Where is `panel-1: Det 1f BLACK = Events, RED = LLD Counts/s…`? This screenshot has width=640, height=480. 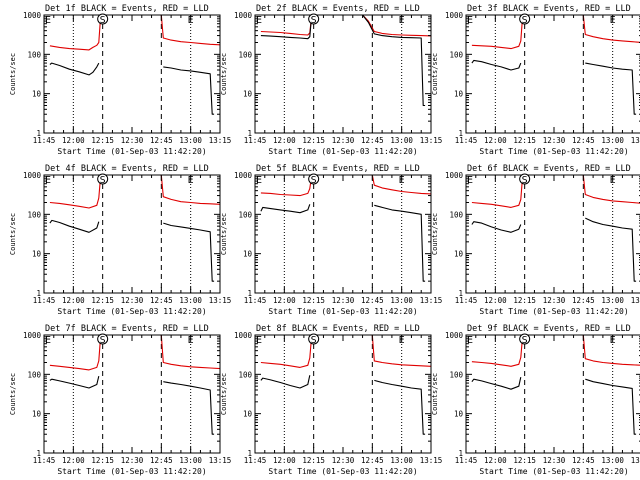
panel-1: Det 1f BLACK = Events, RED = LLD Counts/s… is located at coordinates (120, 80).